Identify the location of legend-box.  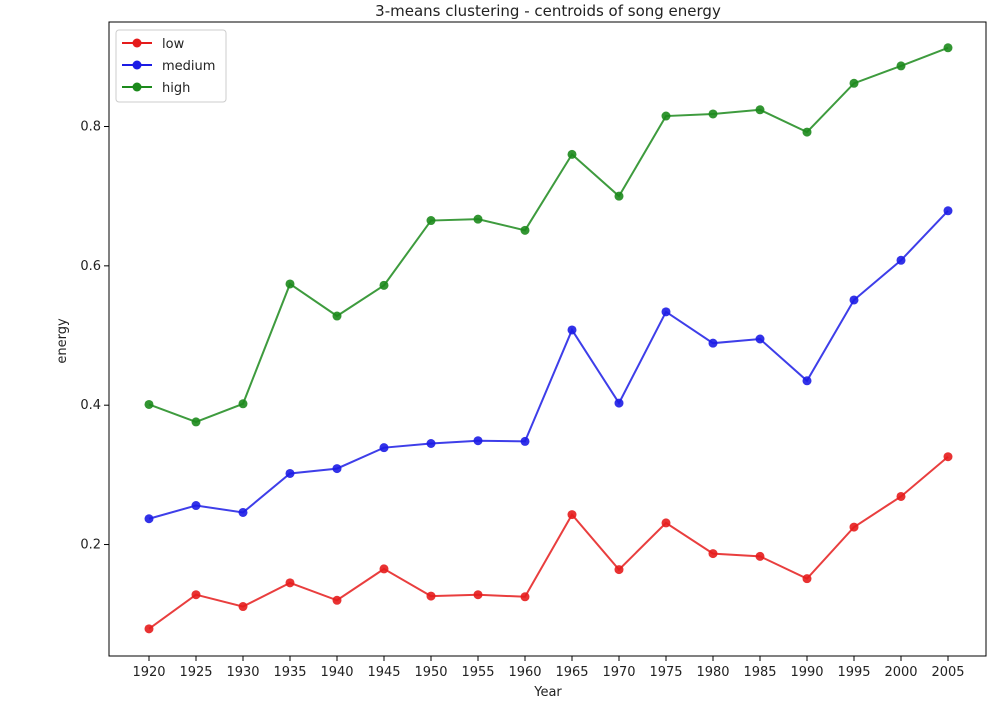
(171, 66).